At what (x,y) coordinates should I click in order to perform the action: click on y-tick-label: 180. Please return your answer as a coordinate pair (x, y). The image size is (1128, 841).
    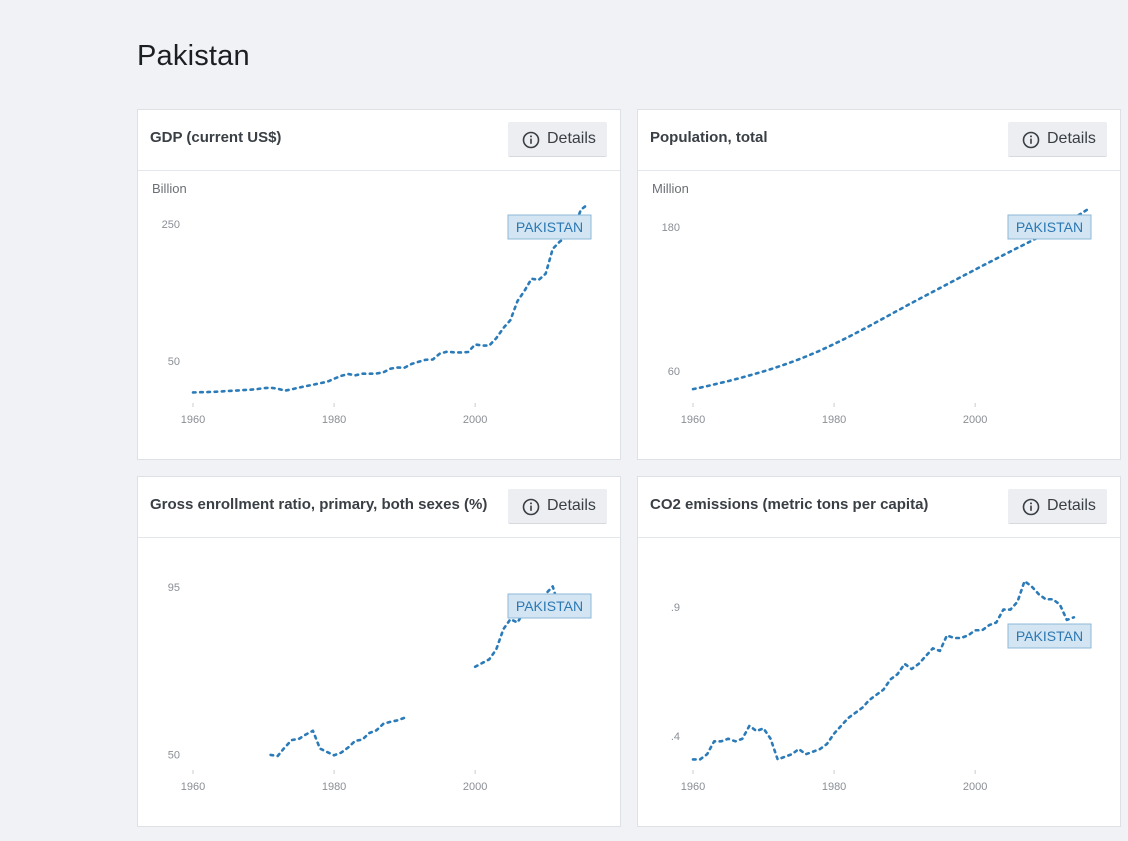
    Looking at the image, I should click on (671, 228).